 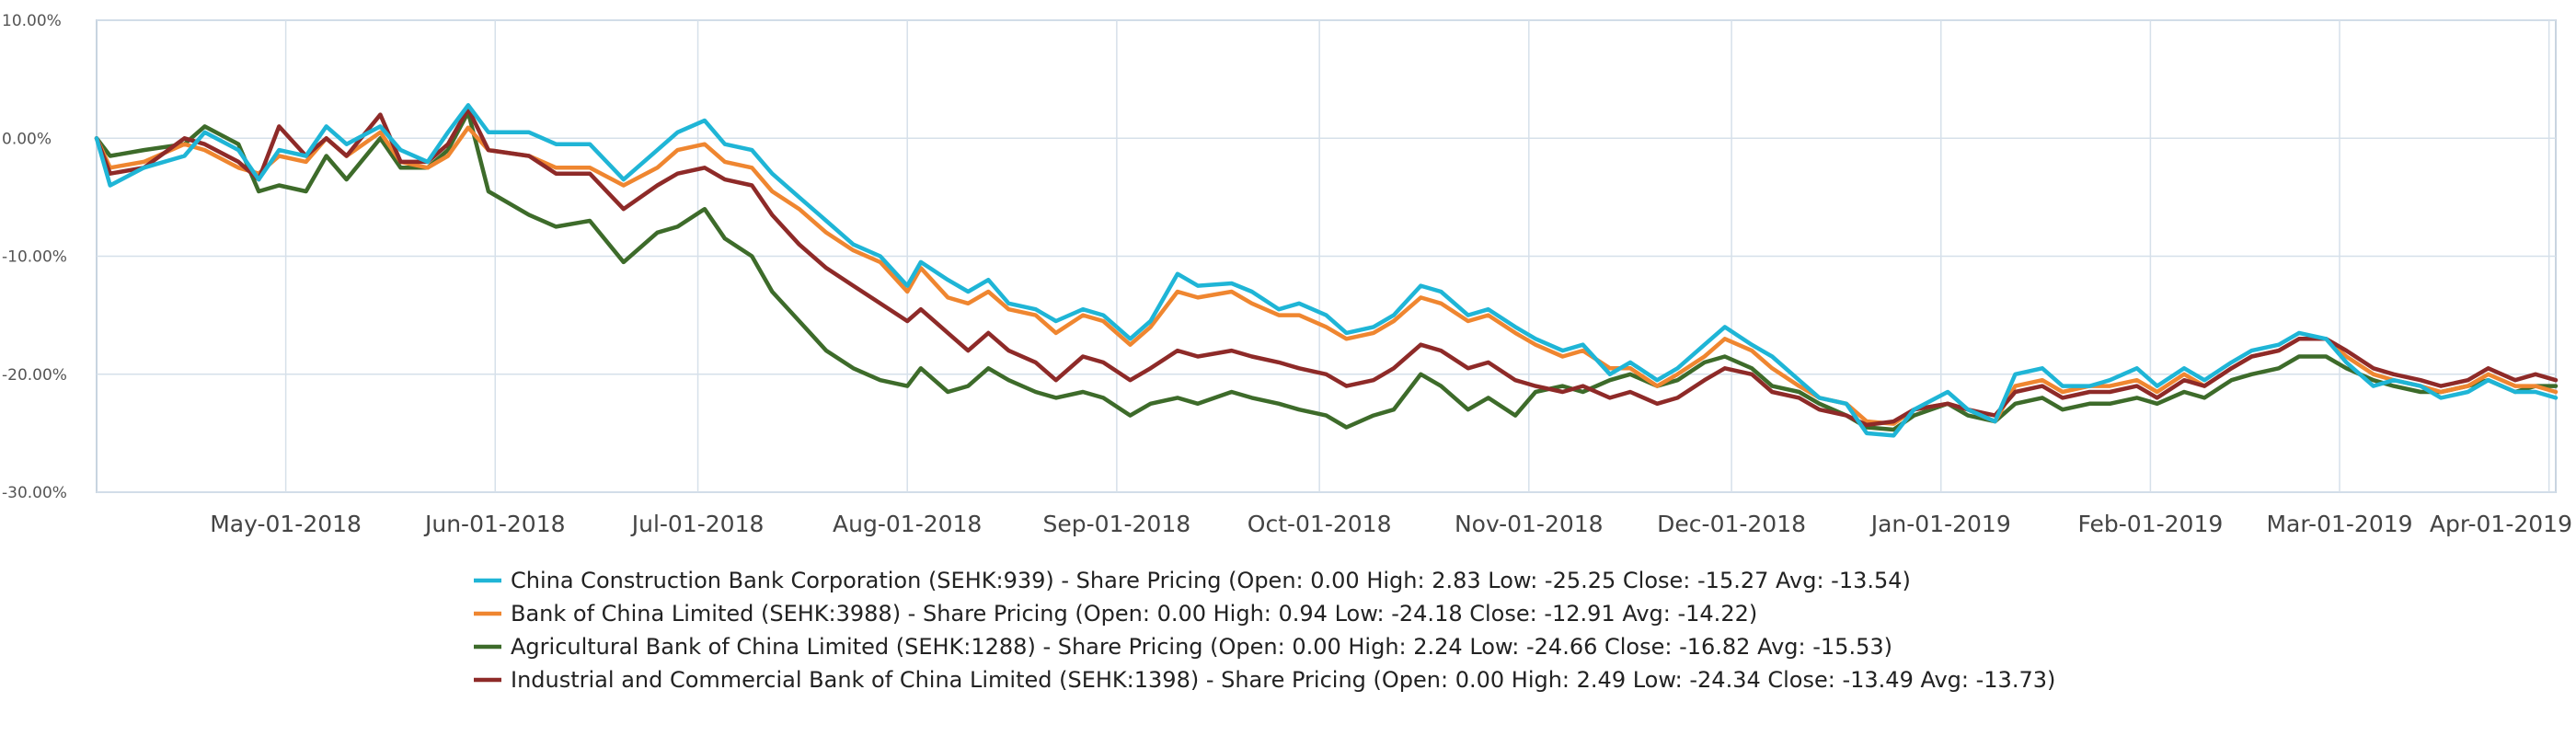 What do you see at coordinates (34, 493) in the screenshot?
I see `y-tick-label: -30.00%` at bounding box center [34, 493].